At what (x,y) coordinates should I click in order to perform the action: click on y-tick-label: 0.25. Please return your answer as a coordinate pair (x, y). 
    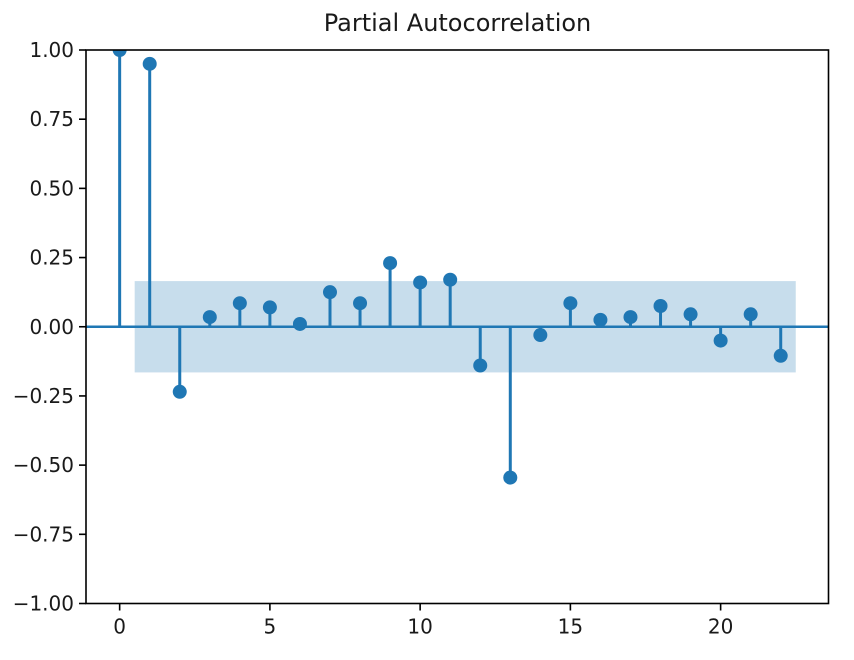
    Looking at the image, I should click on (51, 258).